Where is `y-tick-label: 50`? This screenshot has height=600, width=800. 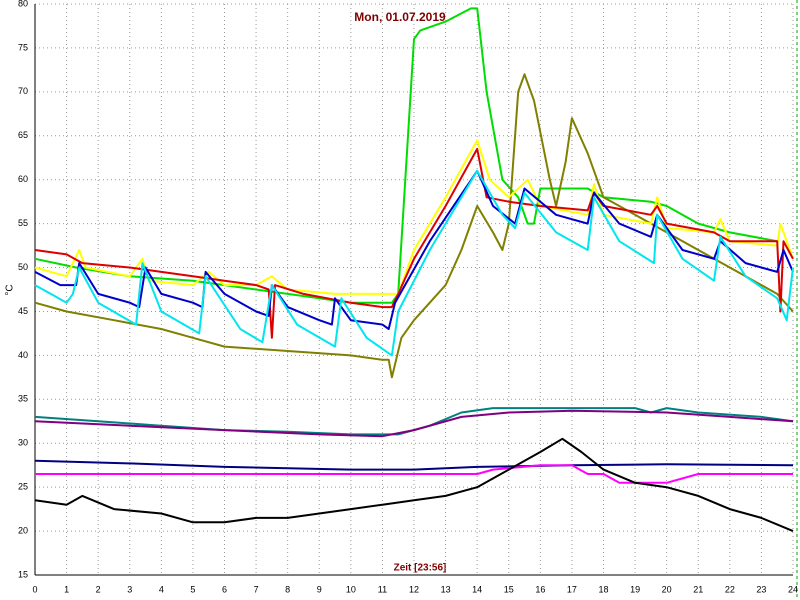
y-tick-label: 50 is located at coordinates (23, 267).